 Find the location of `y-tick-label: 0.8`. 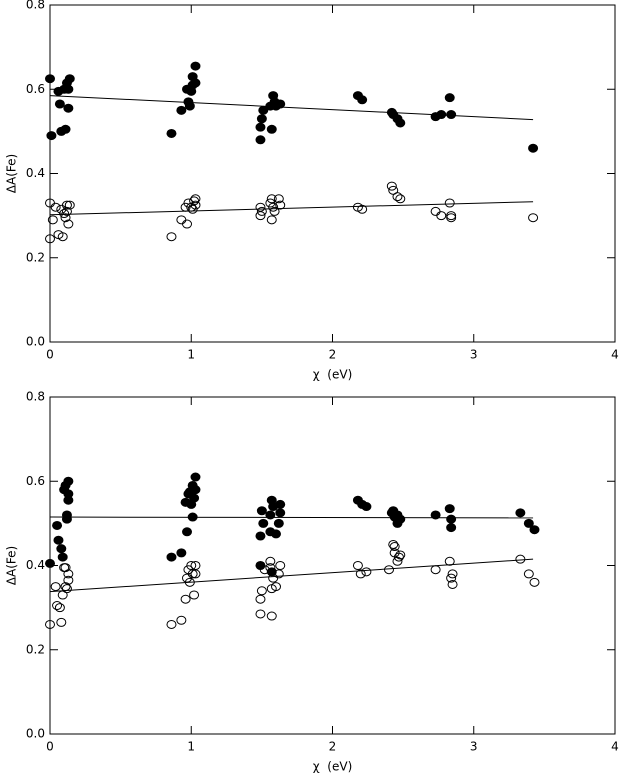

y-tick-label: 0.8 is located at coordinates (35, 6).